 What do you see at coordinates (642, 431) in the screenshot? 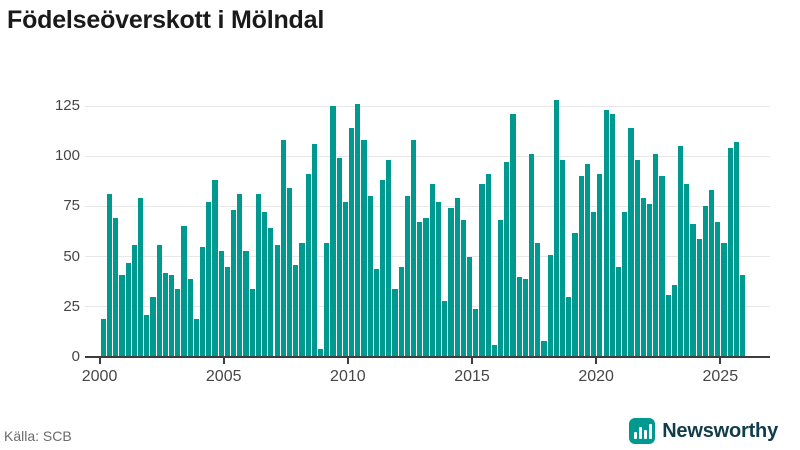
I see `bar-chart-icon` at bounding box center [642, 431].